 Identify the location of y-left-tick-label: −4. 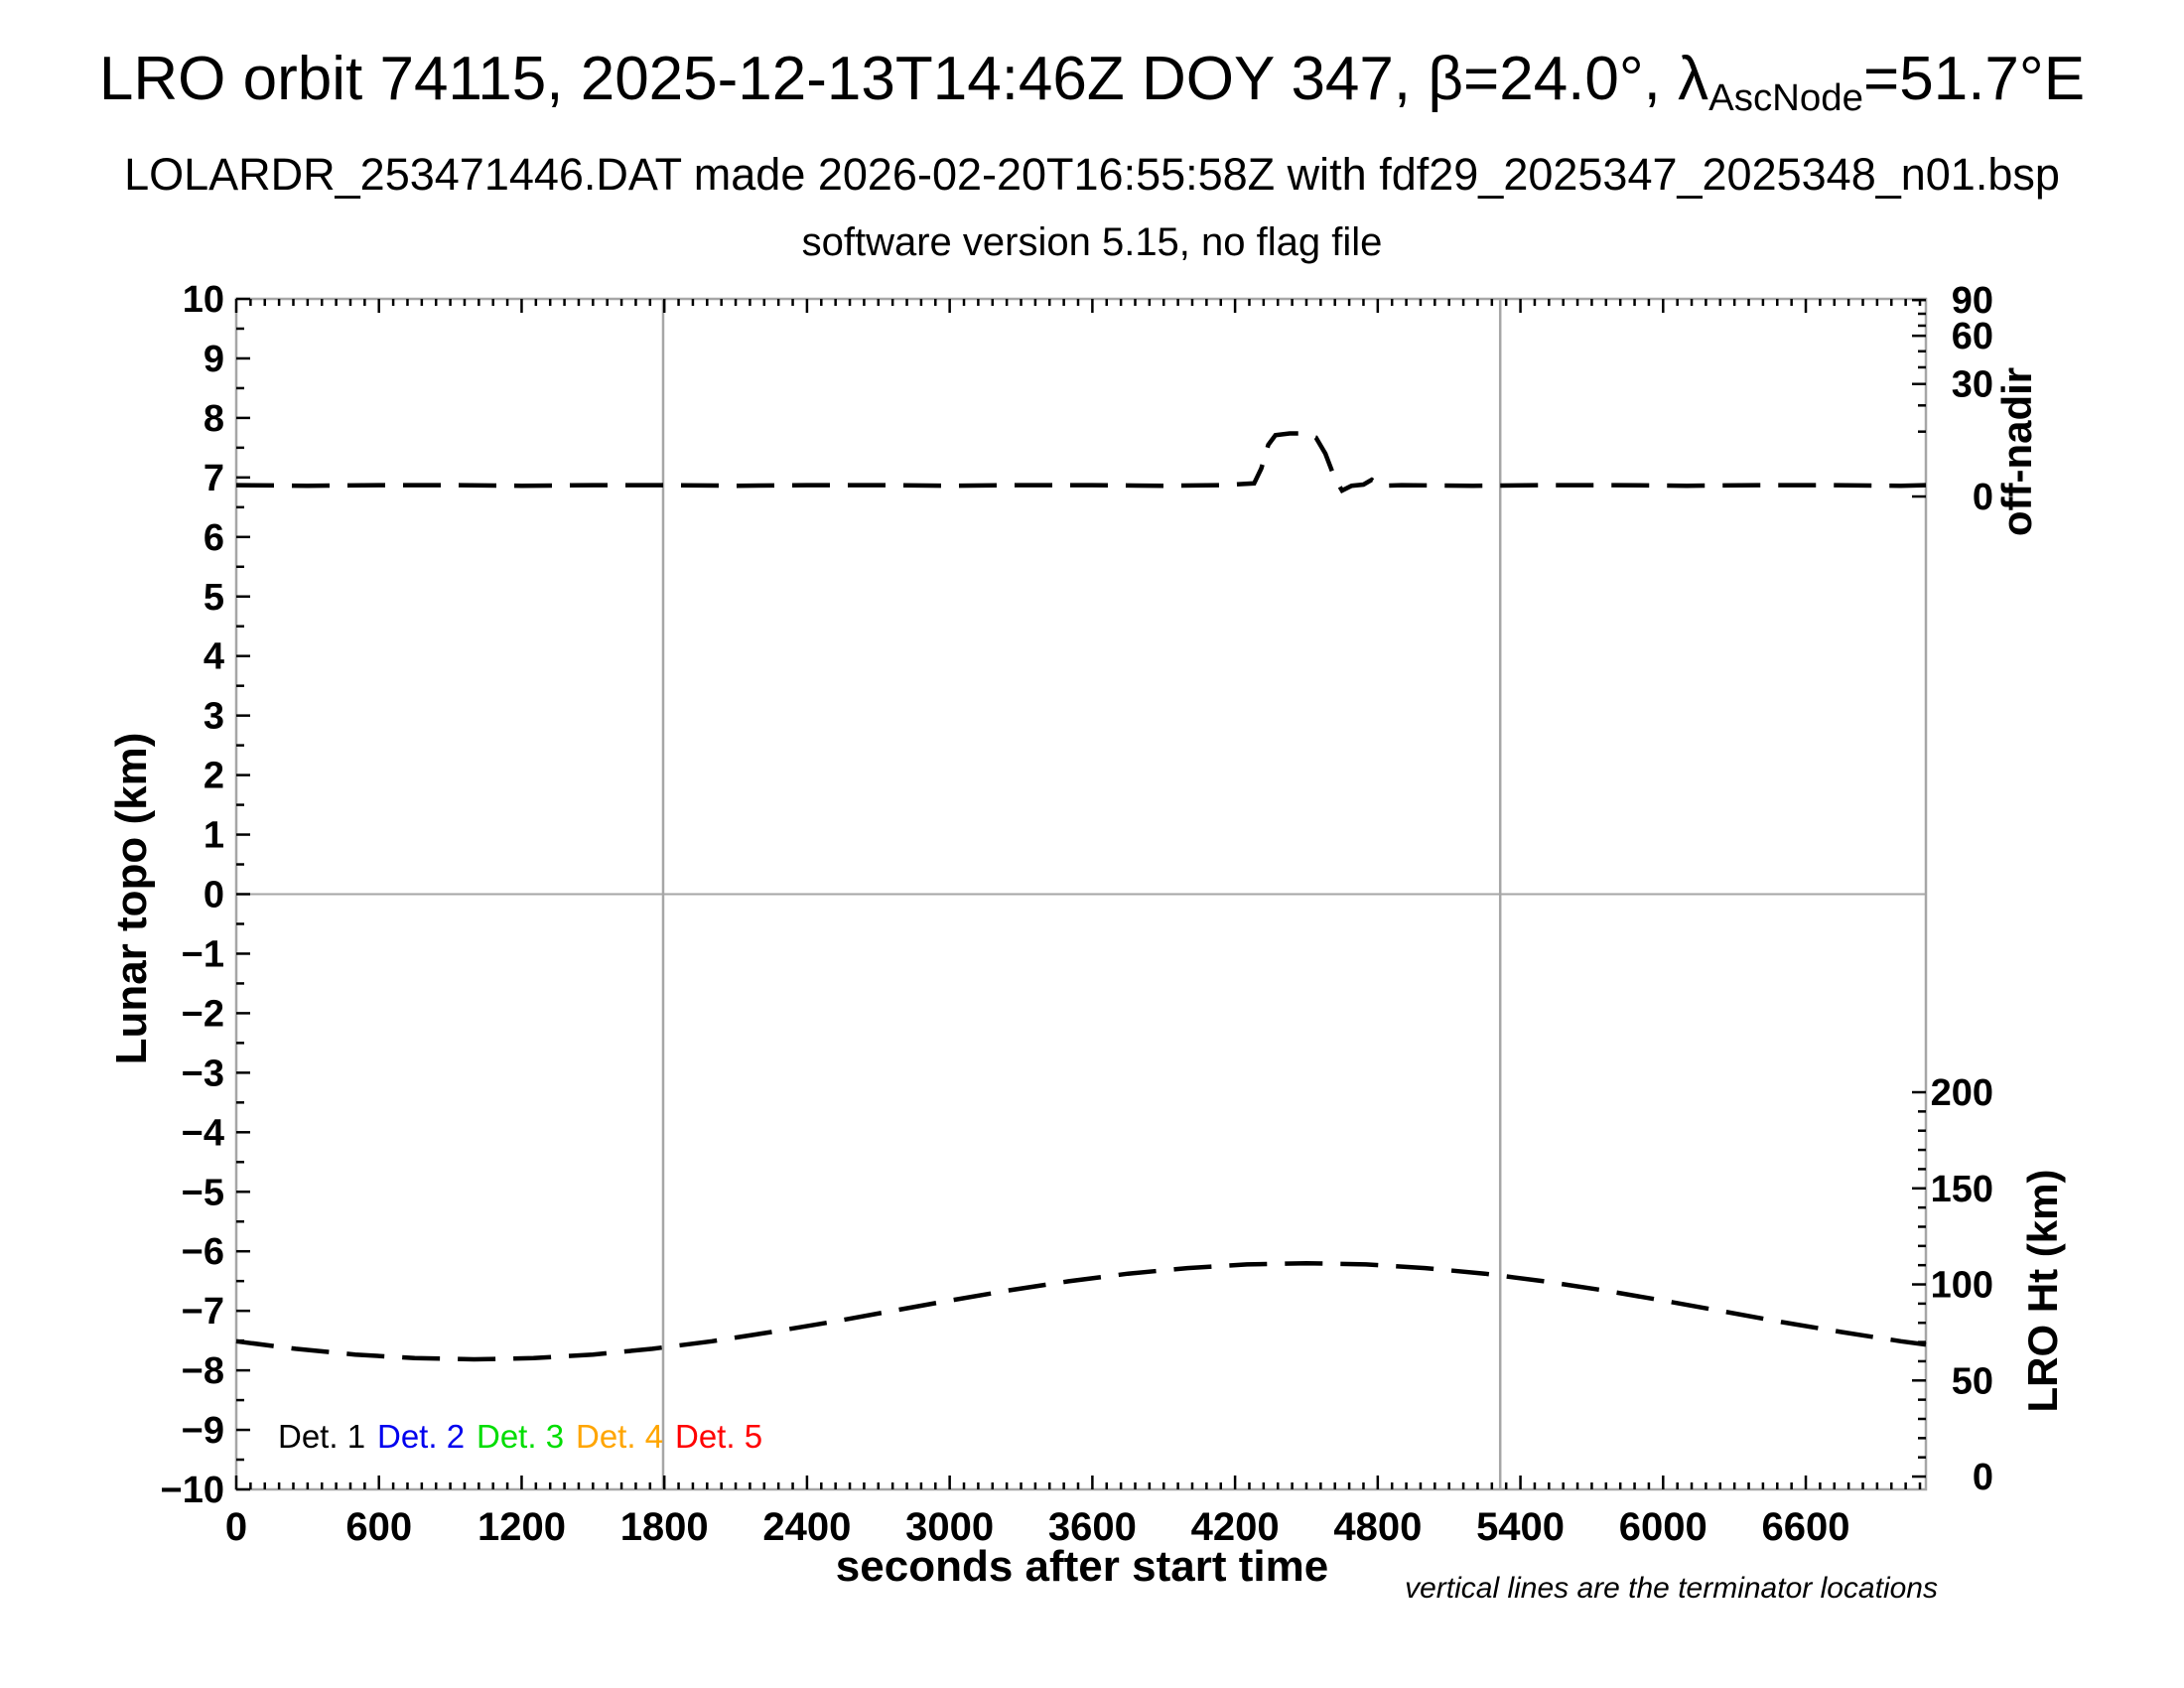
(203, 1133).